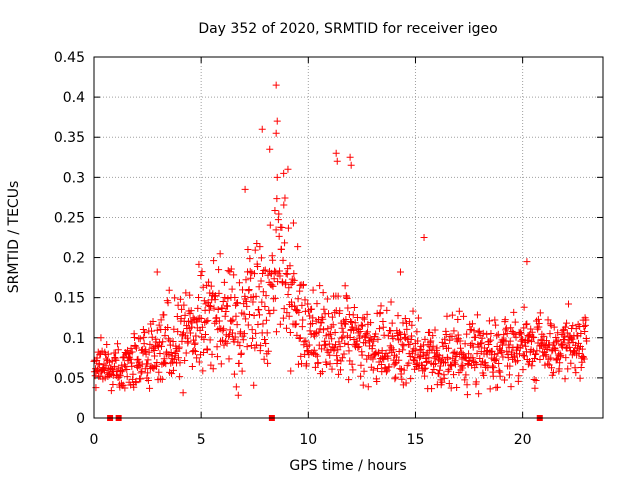 The height and width of the screenshot is (480, 640). What do you see at coordinates (69, 218) in the screenshot?
I see `y-tick-label: 0.25` at bounding box center [69, 218].